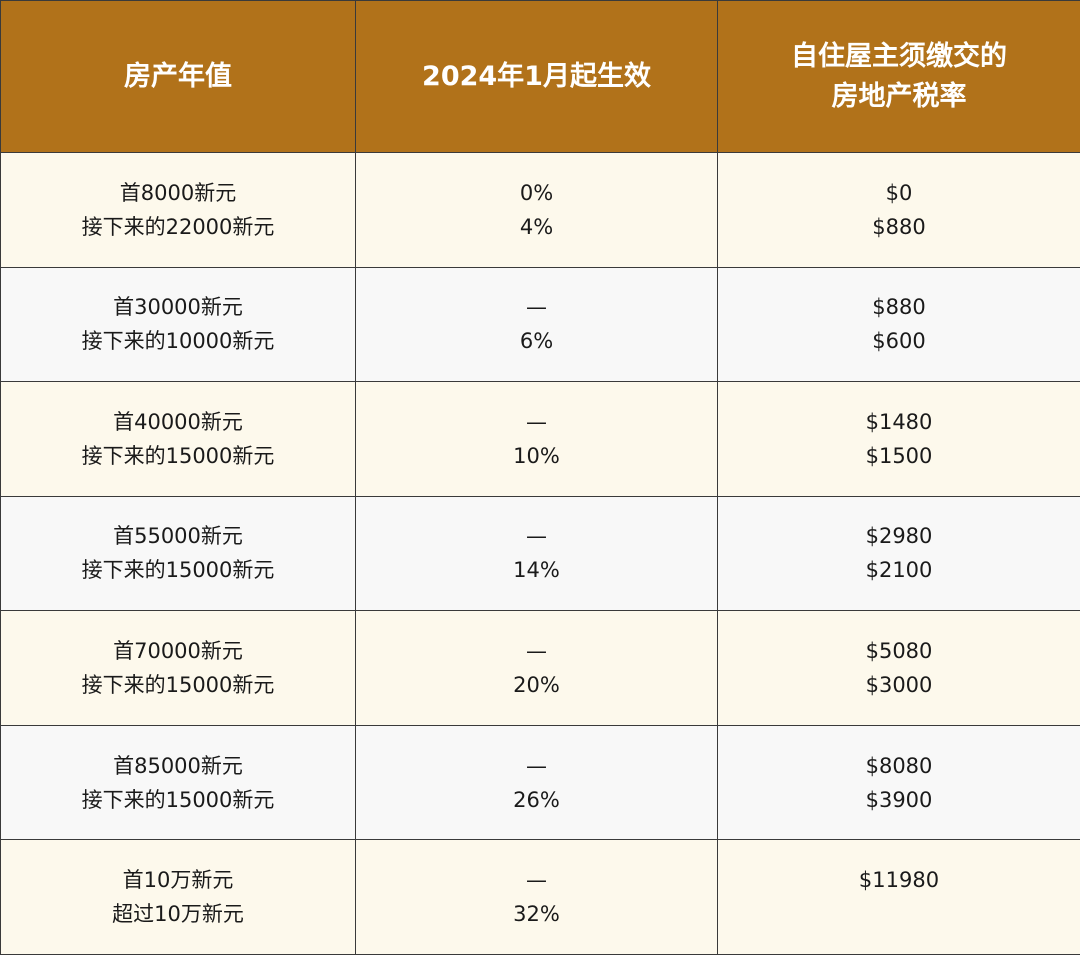  I want to click on tax-next: $600, so click(899, 341).